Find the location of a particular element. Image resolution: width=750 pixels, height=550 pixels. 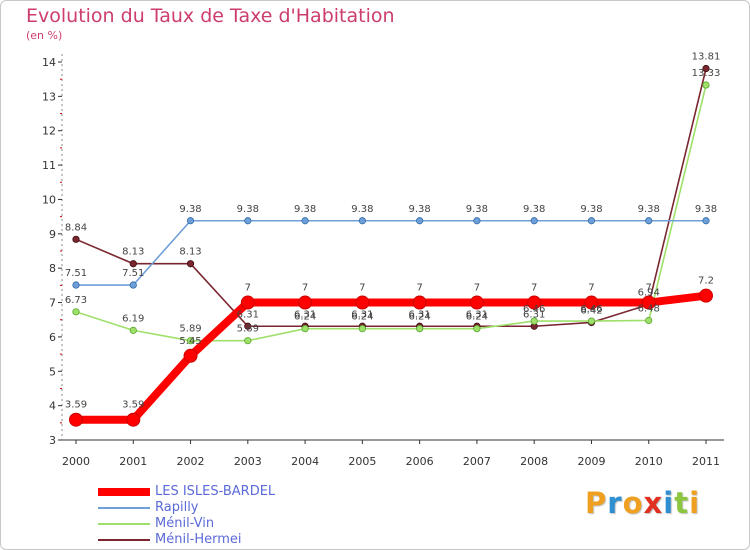

y-tick-label: 11 is located at coordinates (49, 165).